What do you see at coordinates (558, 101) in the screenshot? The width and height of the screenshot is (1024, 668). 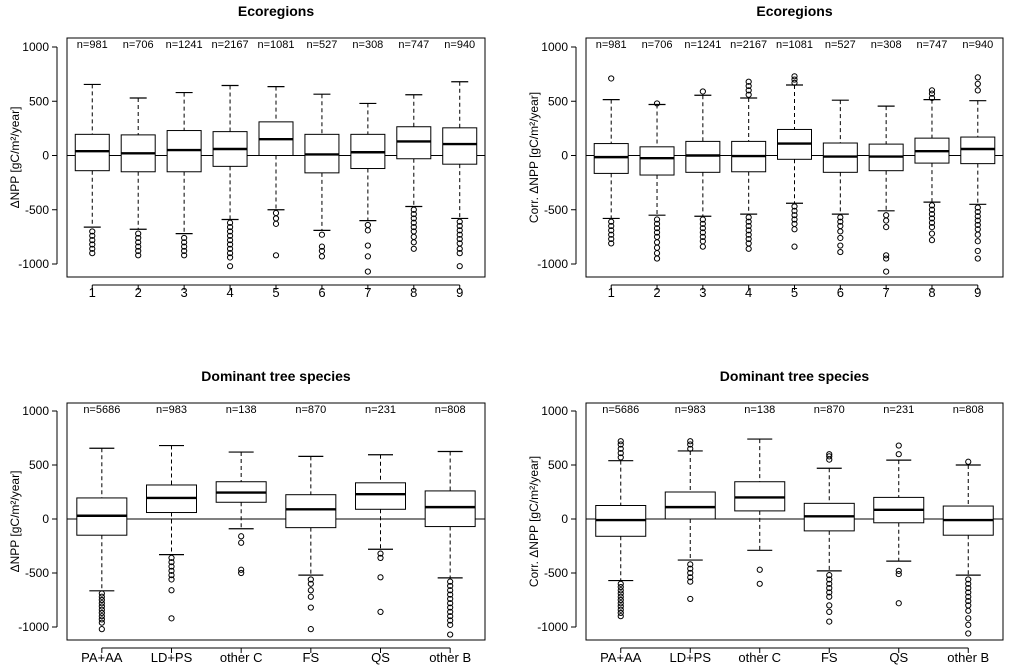 I see `y-tick-label: 500` at bounding box center [558, 101].